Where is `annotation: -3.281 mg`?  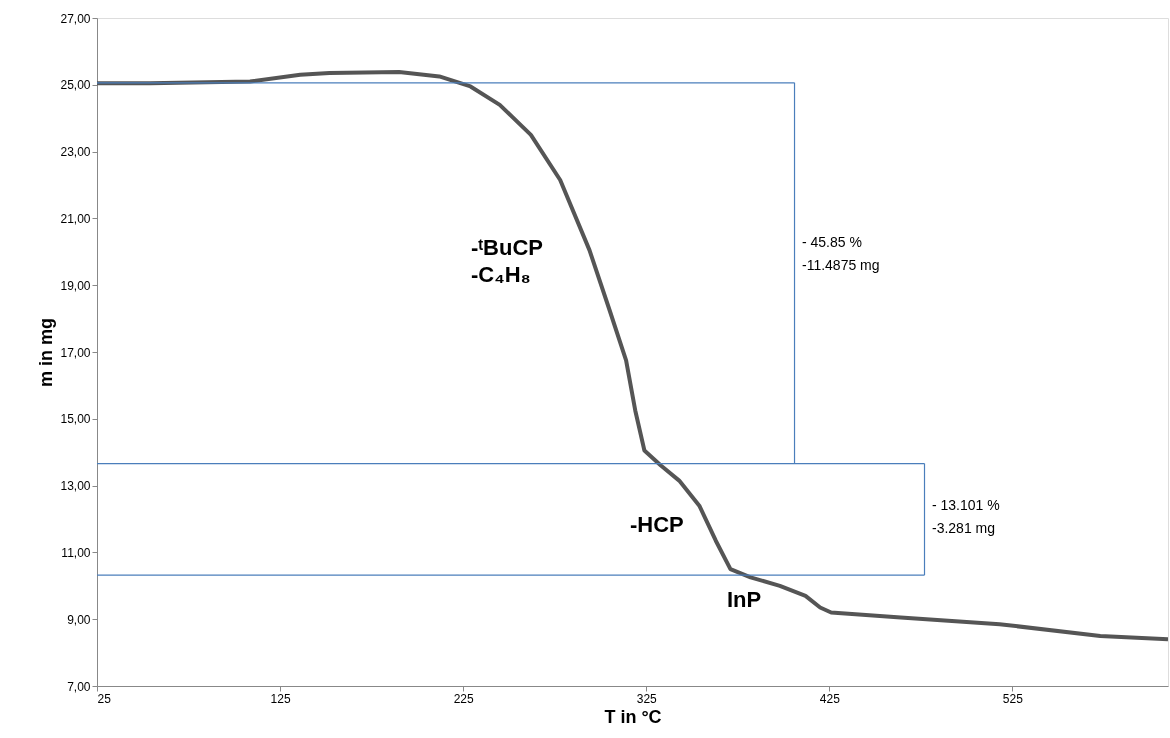
annotation: -3.281 mg is located at coordinates (964, 528).